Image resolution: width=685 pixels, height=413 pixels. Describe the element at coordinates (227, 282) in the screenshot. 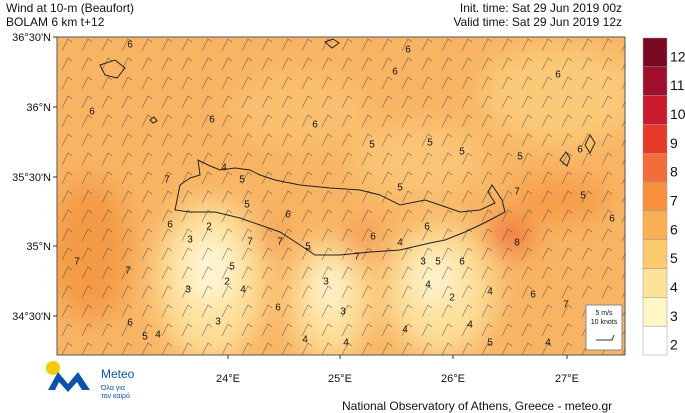

I see `contour-label: 2` at that location.